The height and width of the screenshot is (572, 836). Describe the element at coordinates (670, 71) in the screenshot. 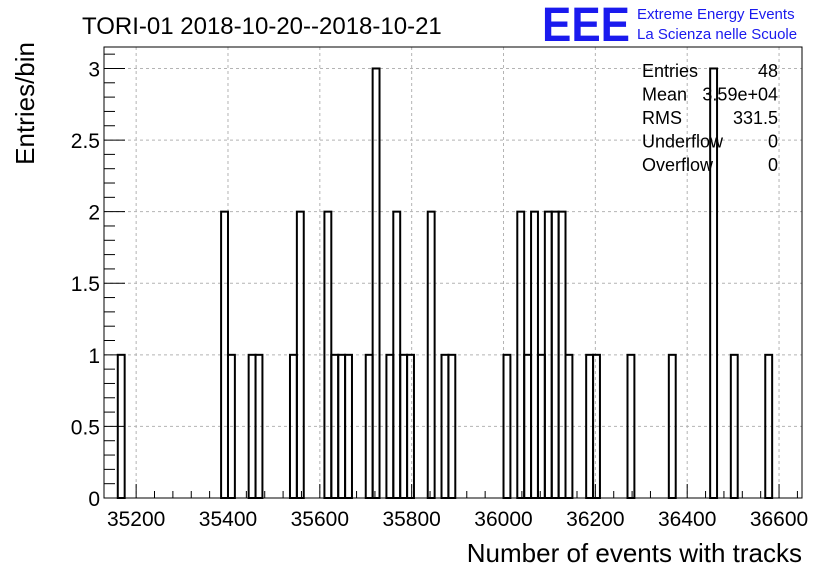

I see `stats-label: Entries` at that location.